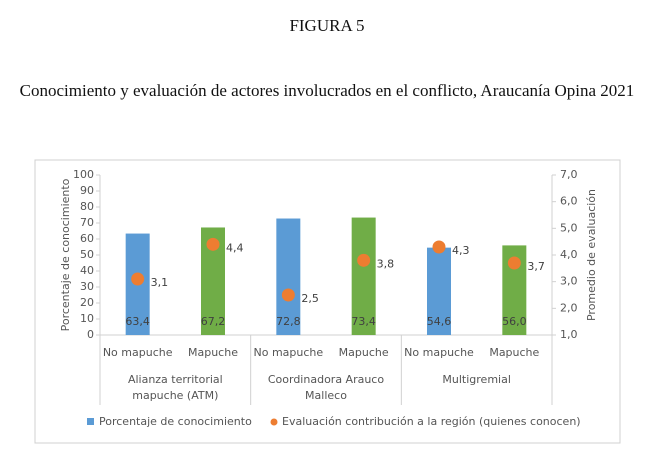 The image size is (654, 459). Describe the element at coordinates (87, 302) in the screenshot. I see `y-tick-label: 20` at that location.